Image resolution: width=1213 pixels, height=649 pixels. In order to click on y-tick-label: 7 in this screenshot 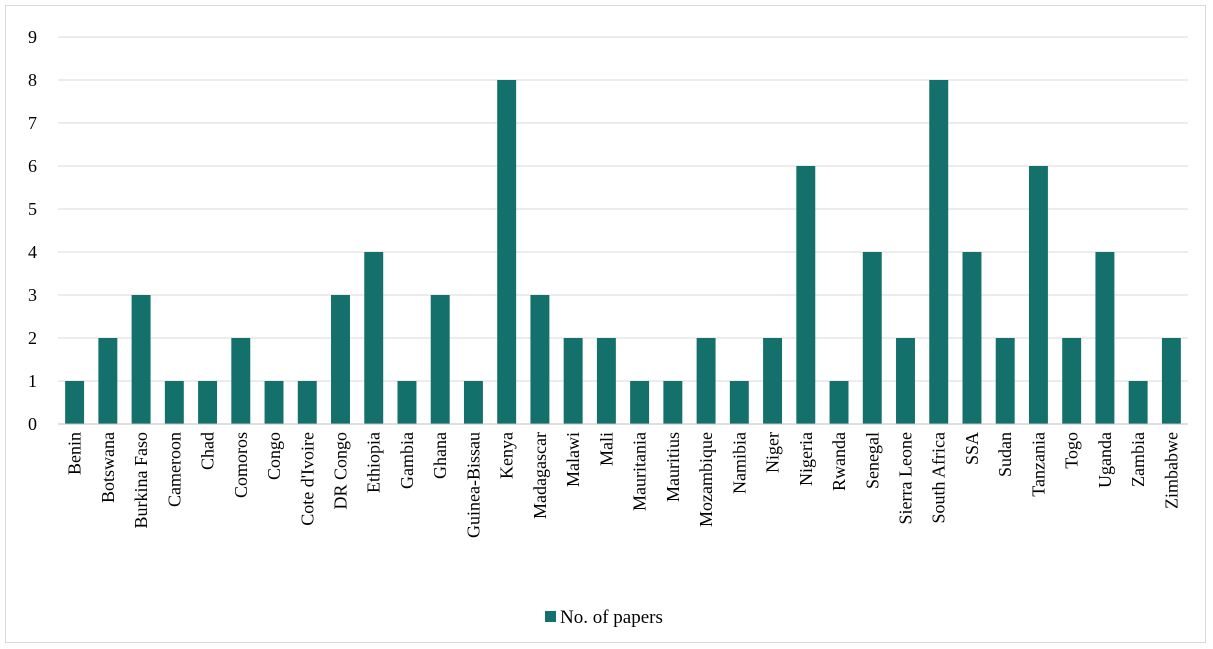, I will do `click(32, 123)`.